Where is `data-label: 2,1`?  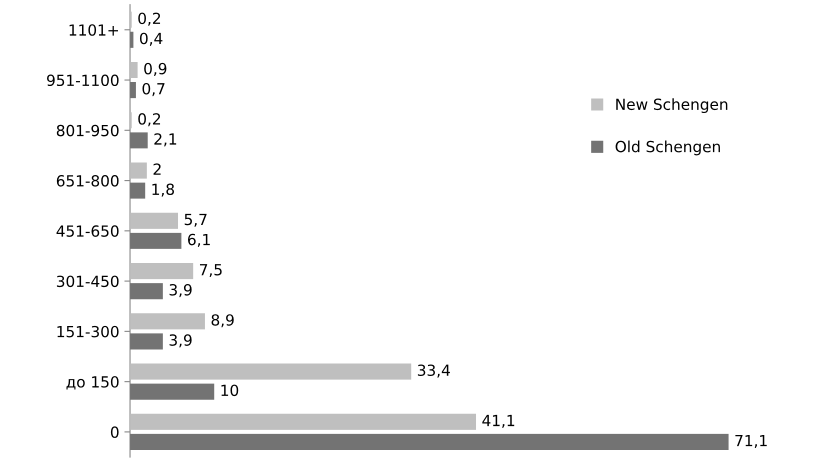
data-label: 2,1 is located at coordinates (165, 139).